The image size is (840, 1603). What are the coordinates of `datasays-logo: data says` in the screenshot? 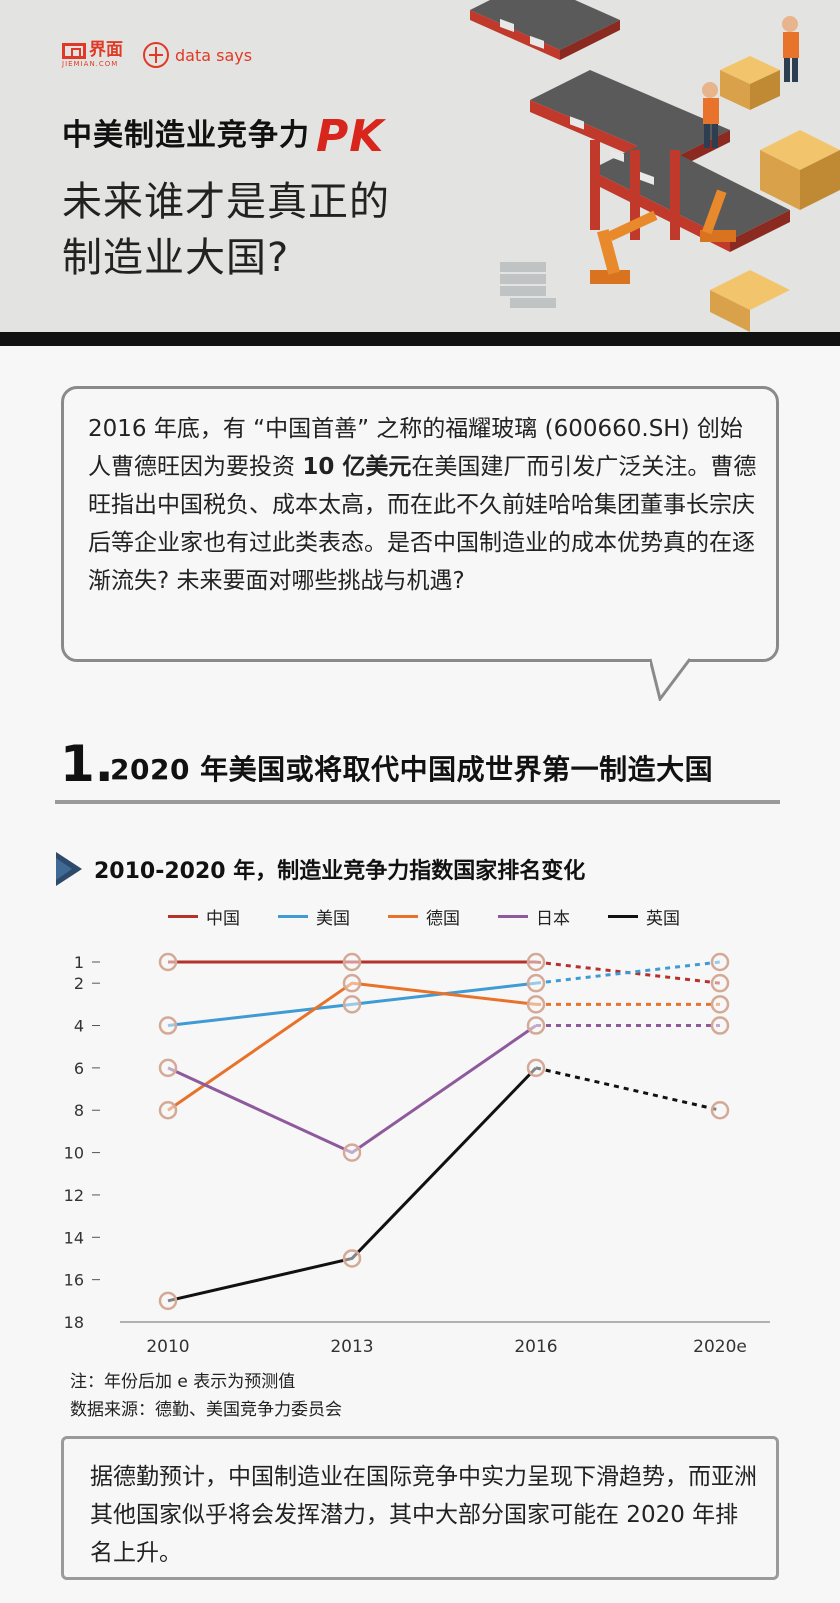 It's located at (197, 55).